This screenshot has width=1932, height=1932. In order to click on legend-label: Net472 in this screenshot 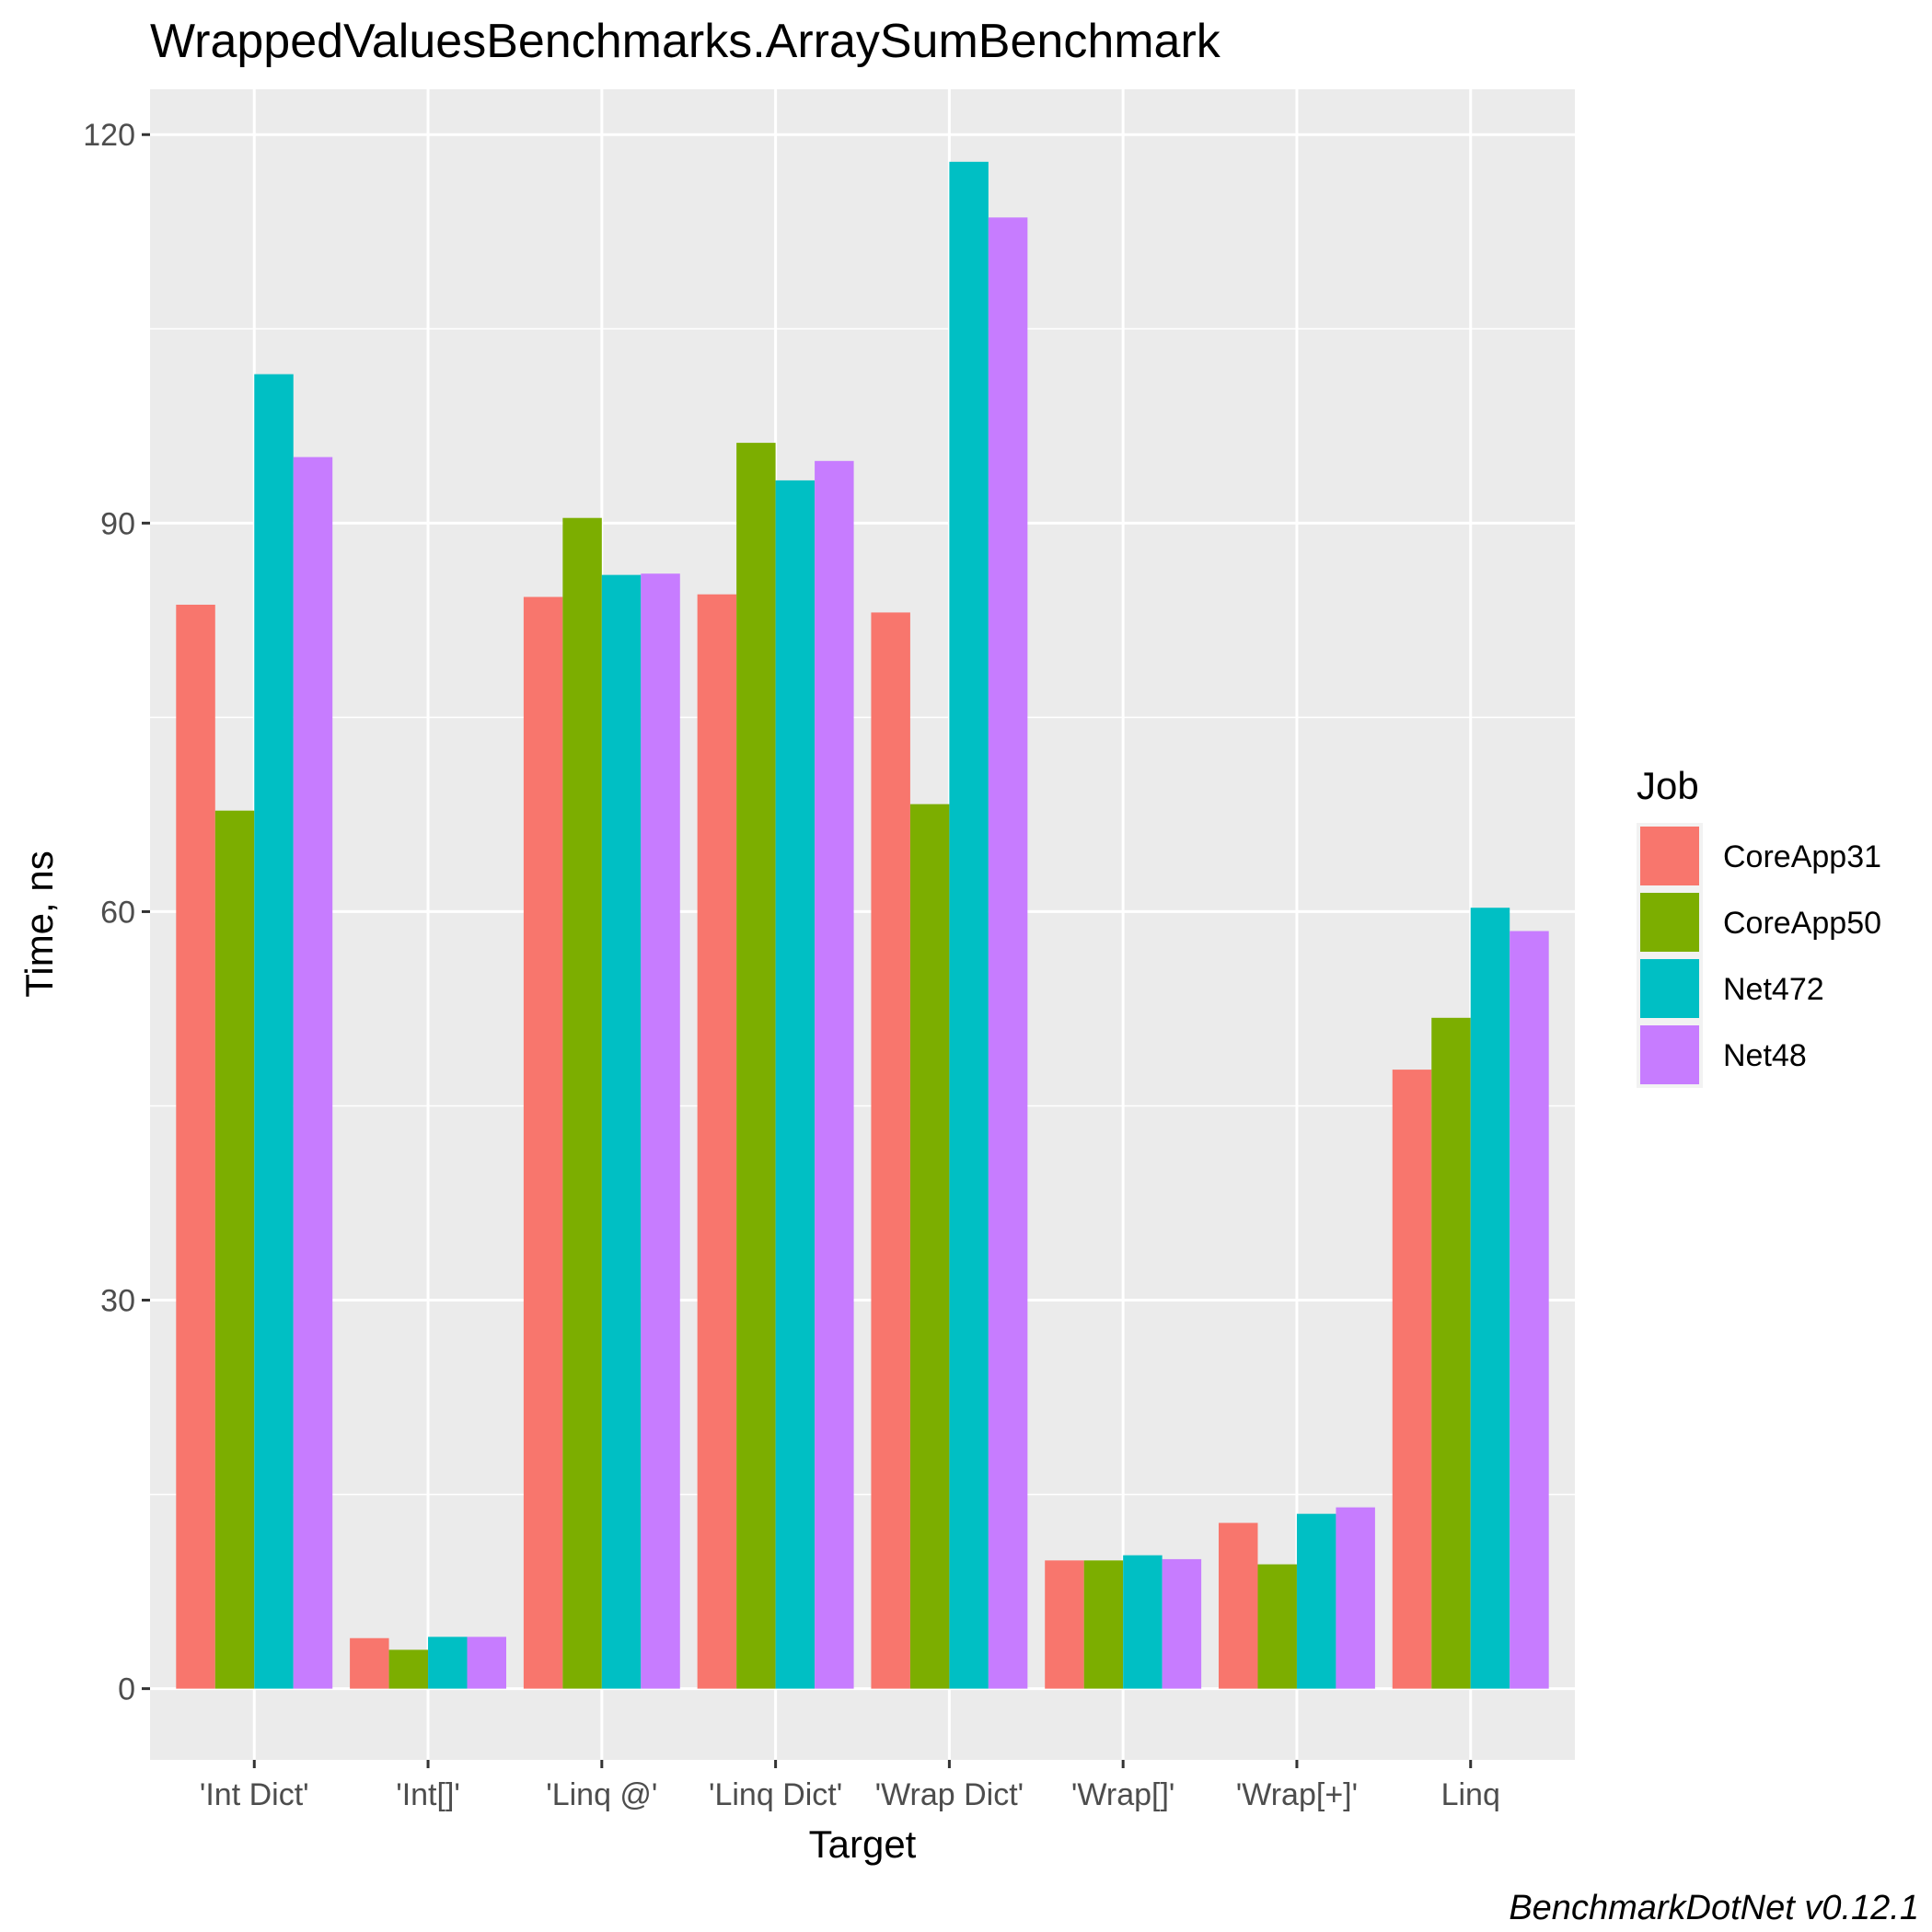, I will do `click(1774, 990)`.